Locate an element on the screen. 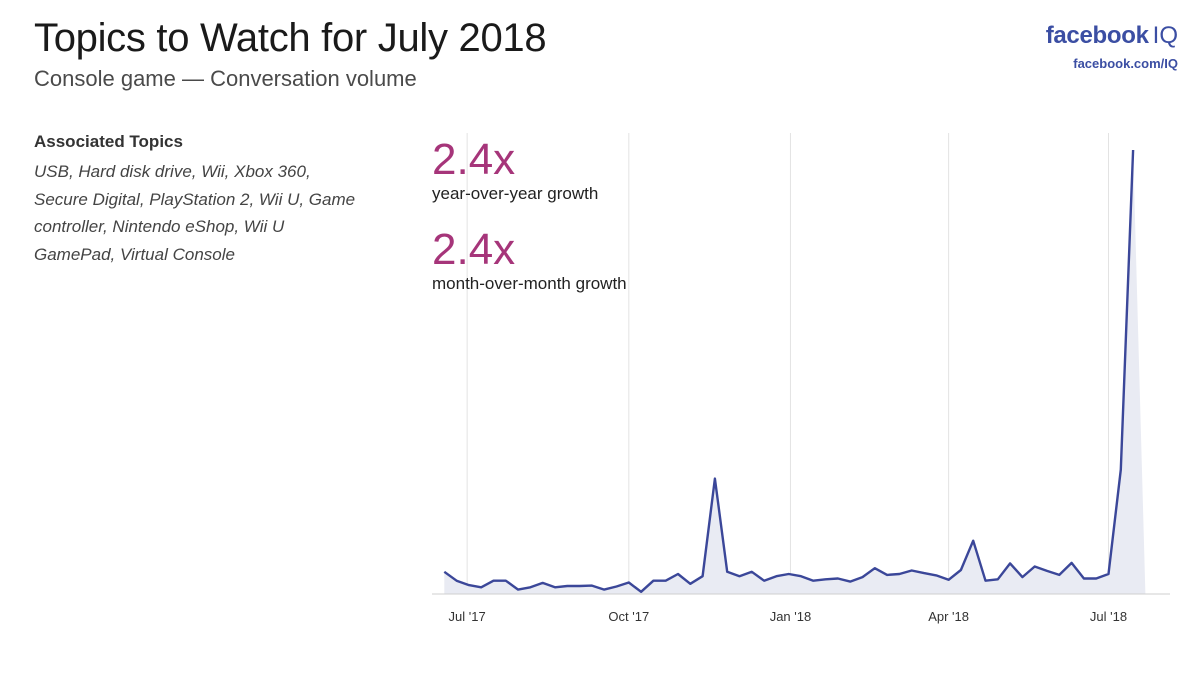 The height and width of the screenshot is (675, 1200). brand-block: facebook IQ facebook.com/IQ is located at coordinates (1112, 46).